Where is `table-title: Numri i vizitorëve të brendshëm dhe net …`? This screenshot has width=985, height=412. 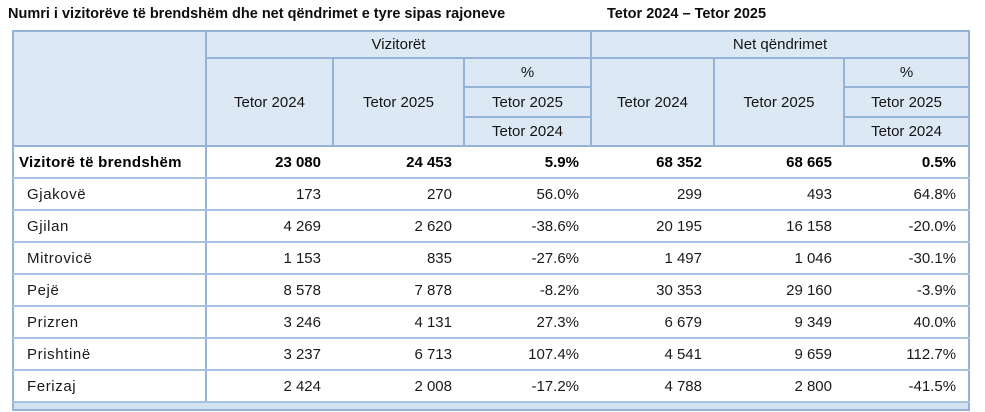 table-title: Numri i vizitorëve të brendshëm dhe net … is located at coordinates (257, 14).